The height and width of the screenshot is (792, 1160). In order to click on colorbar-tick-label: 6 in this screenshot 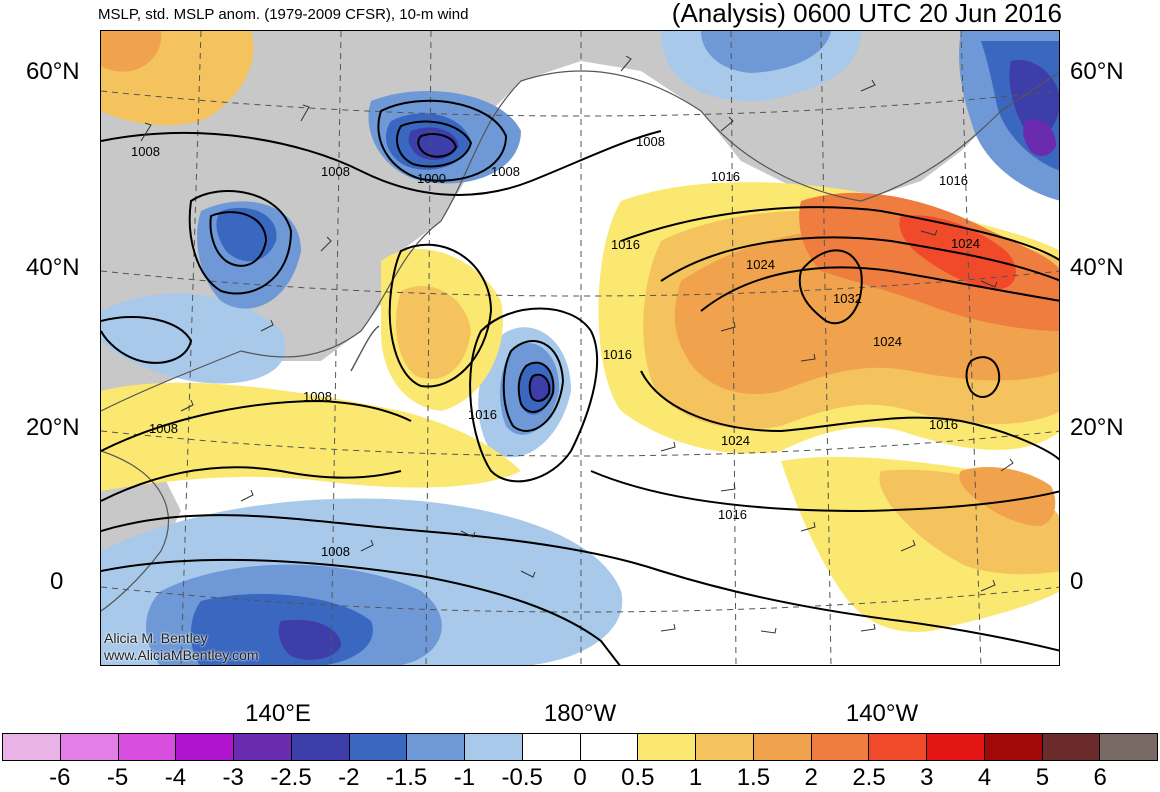, I will do `click(1100, 777)`.